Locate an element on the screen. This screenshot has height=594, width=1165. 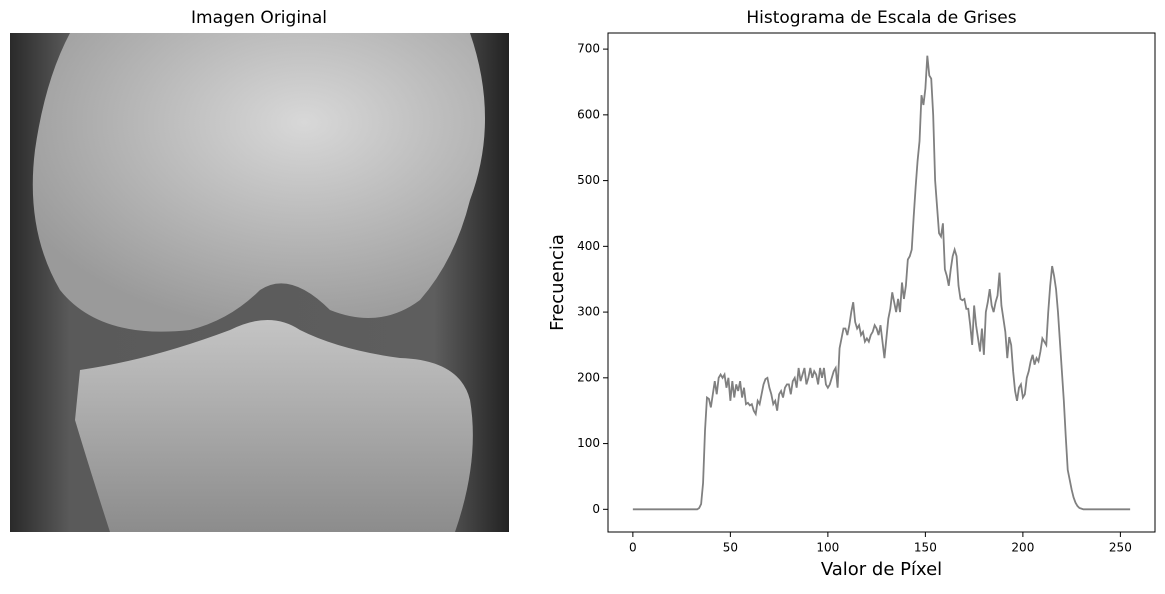
y-tick-label: 500 is located at coordinates (588, 180).